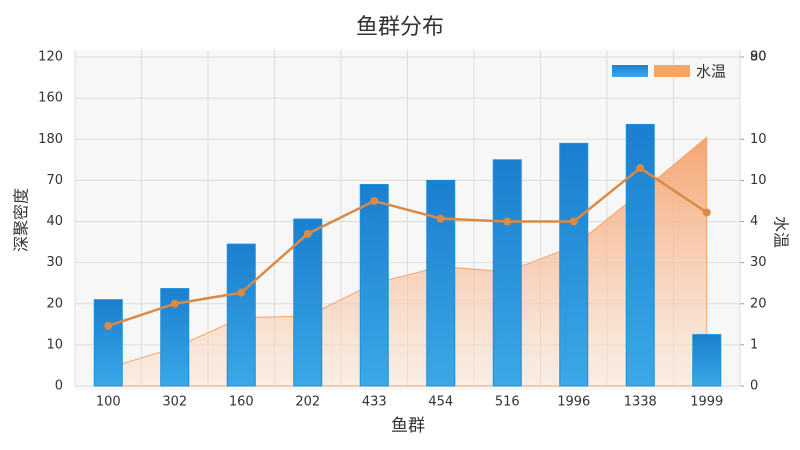  What do you see at coordinates (54, 262) in the screenshot?
I see `y-tick-label: 30` at bounding box center [54, 262].